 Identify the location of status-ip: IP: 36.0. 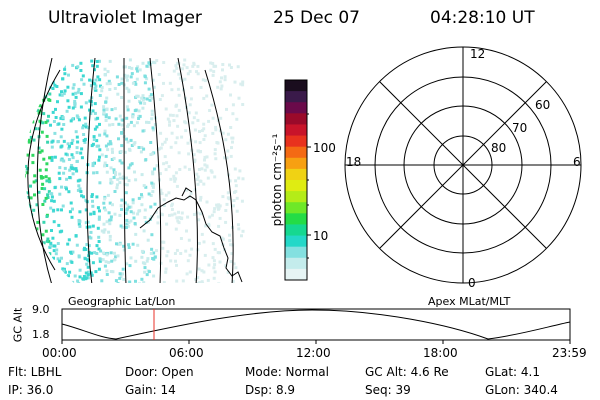
(31, 390).